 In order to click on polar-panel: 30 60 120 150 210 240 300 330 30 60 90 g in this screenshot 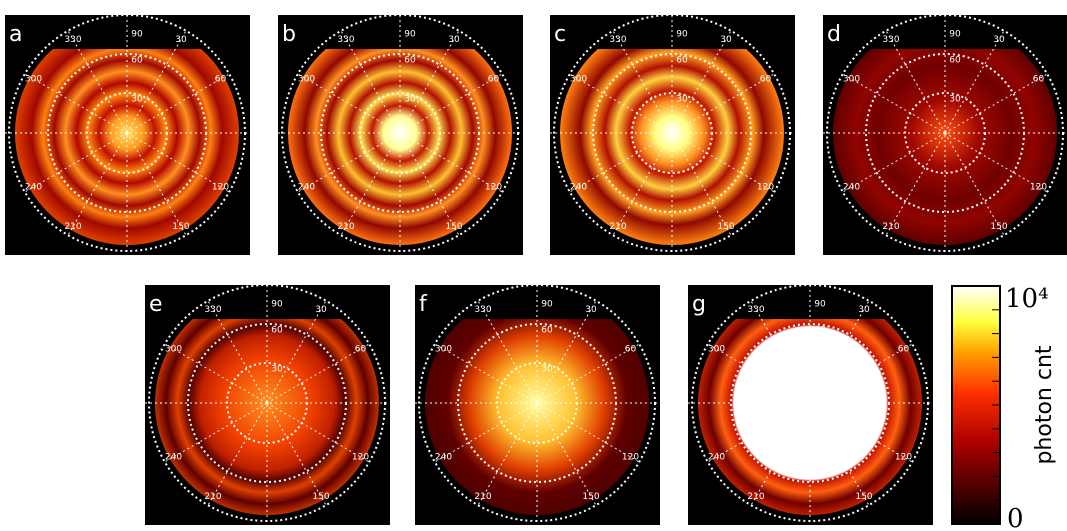, I will do `click(810, 404)`.